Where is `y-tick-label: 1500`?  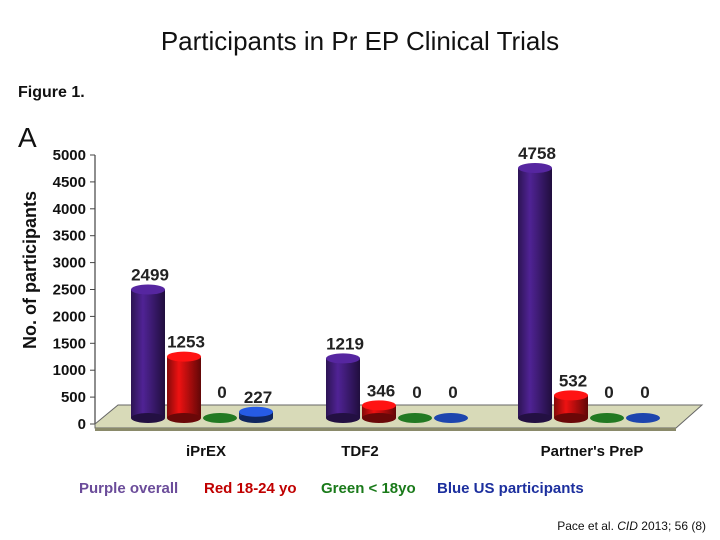 y-tick-label: 1500 is located at coordinates (69, 343).